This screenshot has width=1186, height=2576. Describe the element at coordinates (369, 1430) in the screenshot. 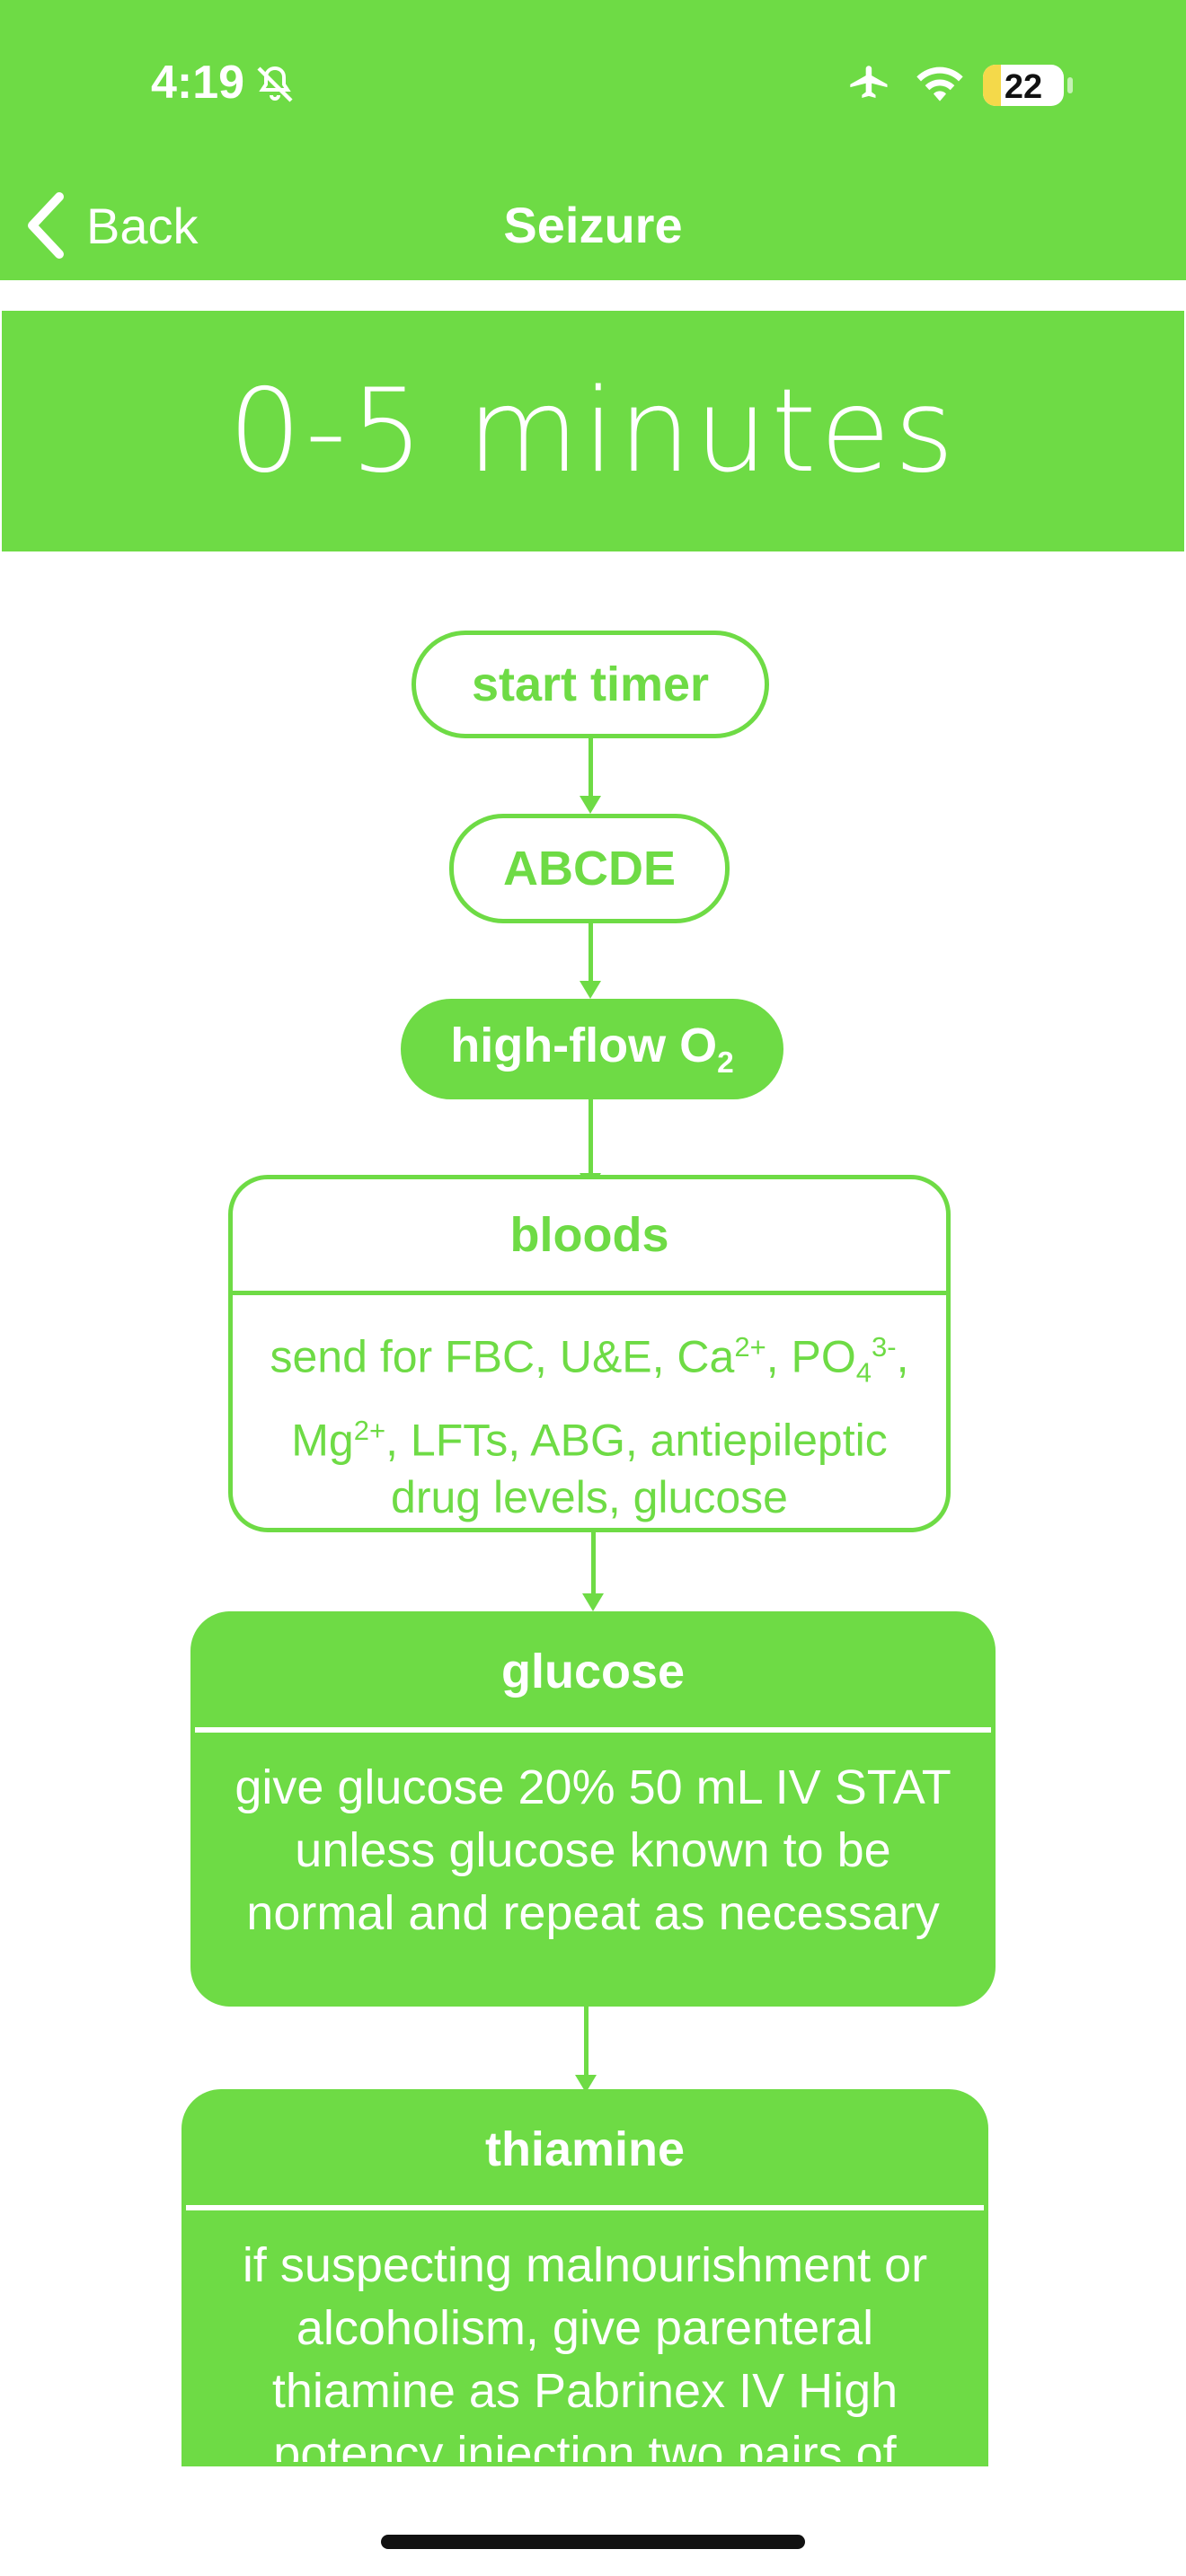

I see `bloods-mg-sup: 2+` at that location.